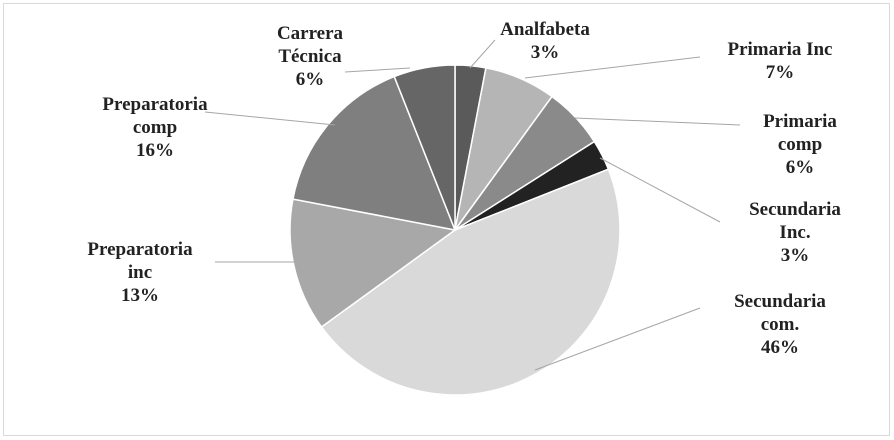  I want to click on data-label: Primaria comp 6%, so click(800, 144).